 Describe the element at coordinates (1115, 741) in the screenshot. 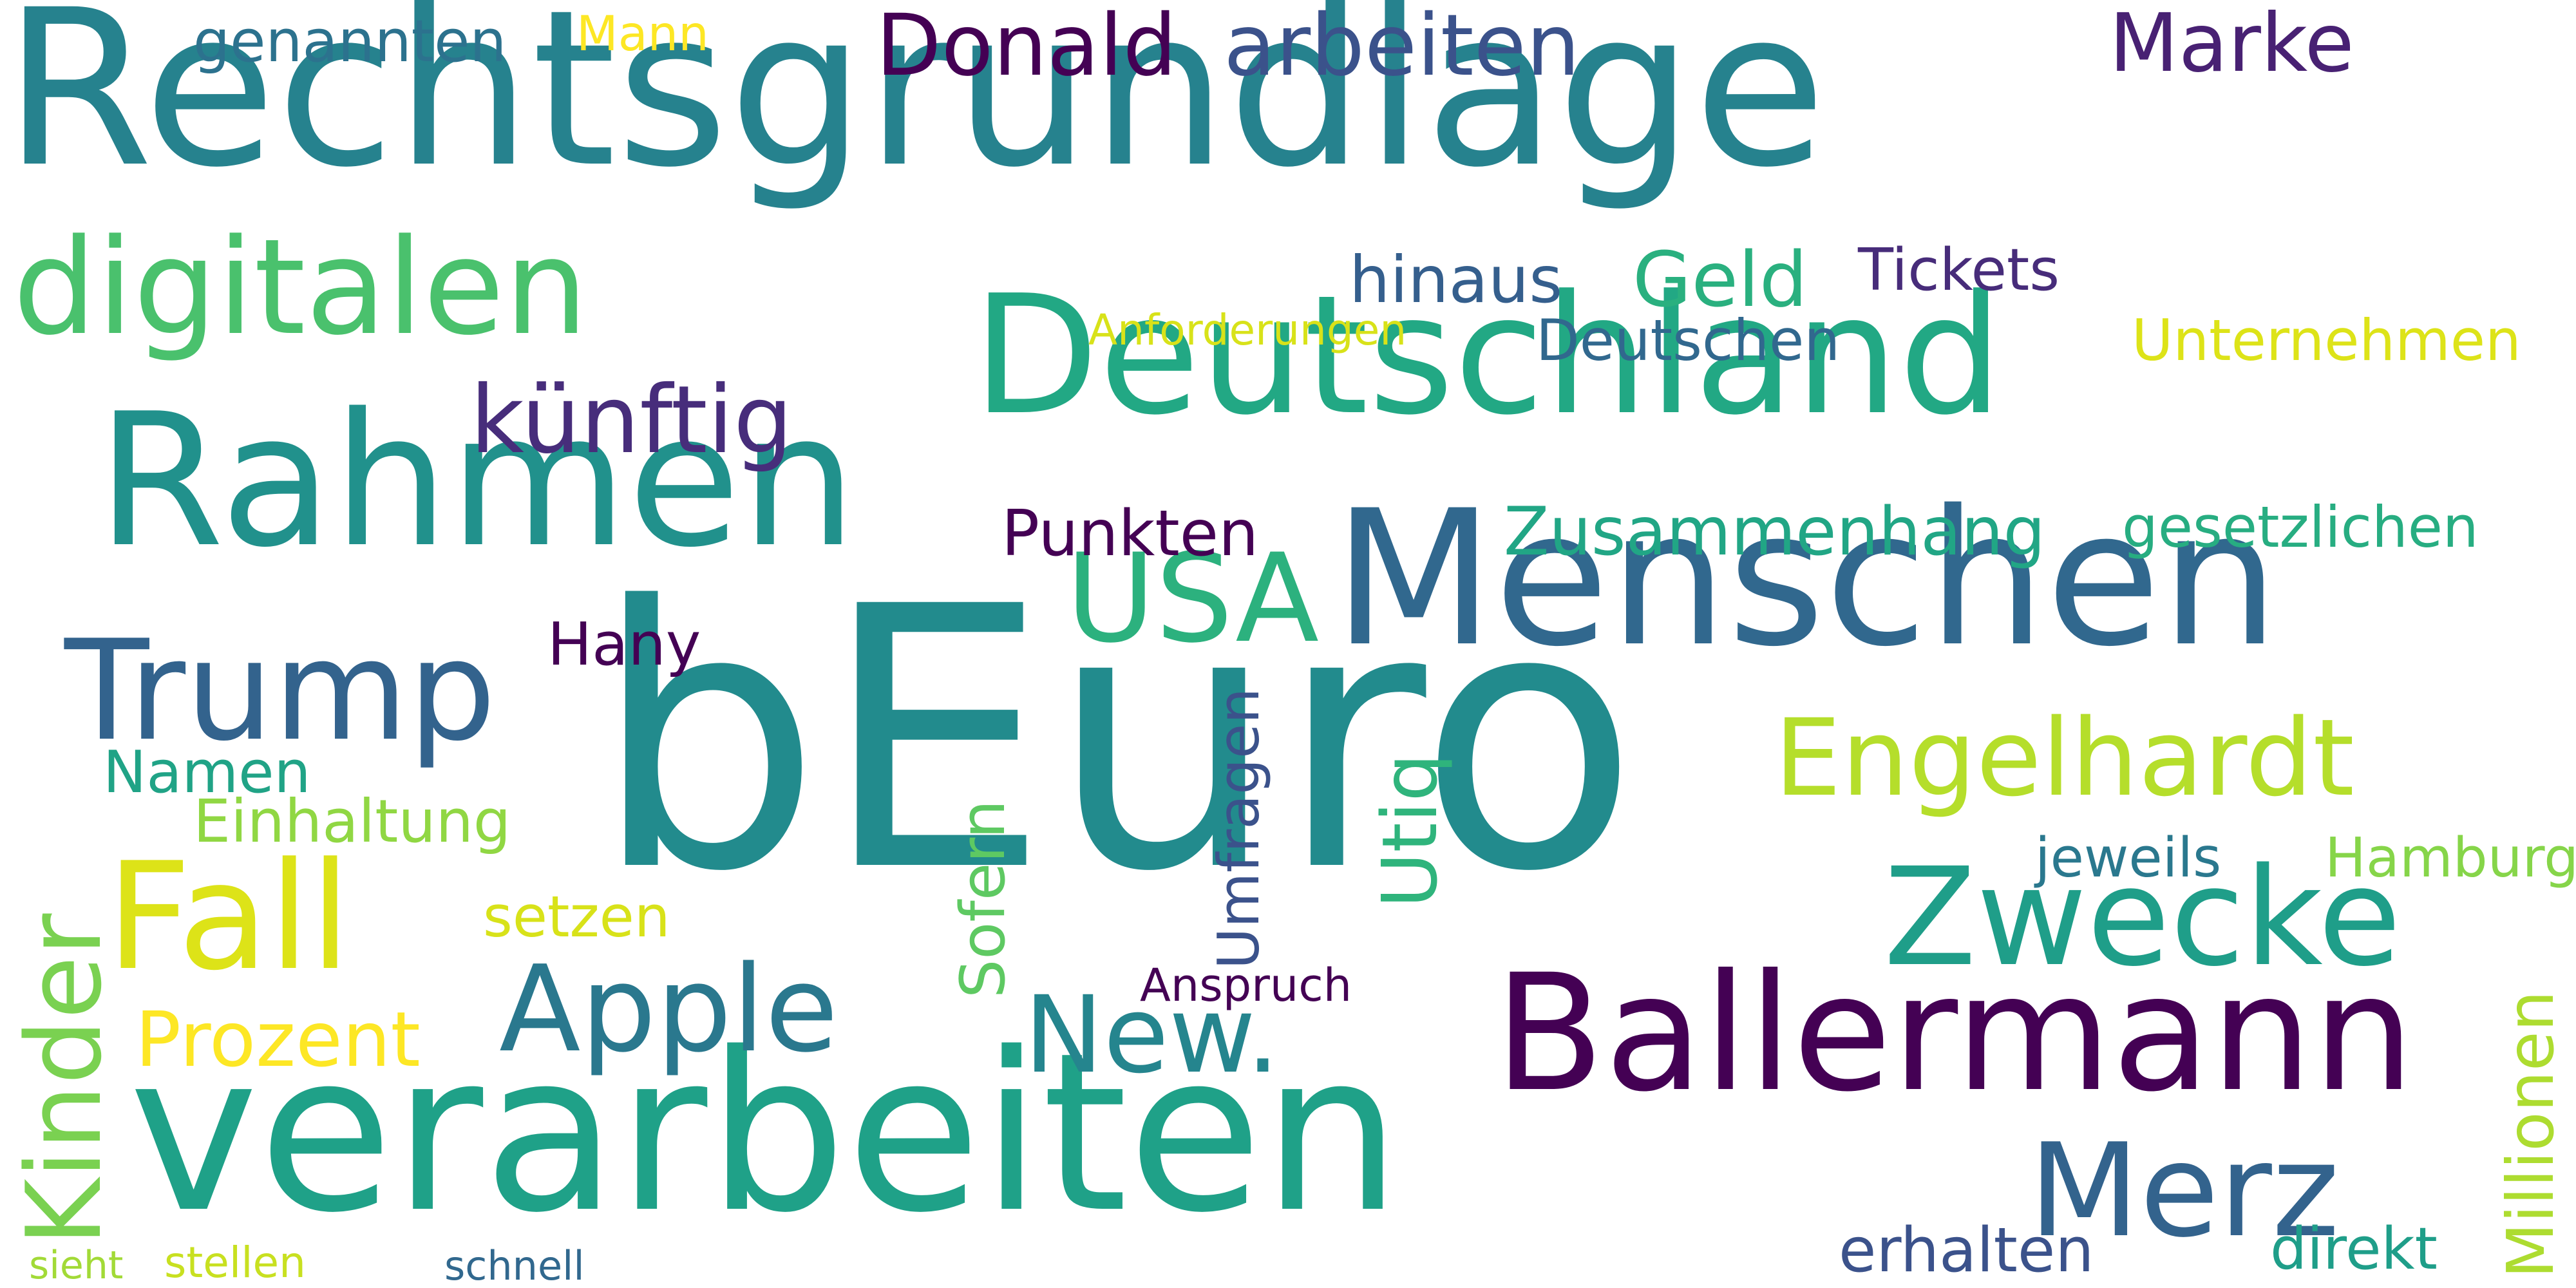

I see `word-beuro: bEuro` at that location.